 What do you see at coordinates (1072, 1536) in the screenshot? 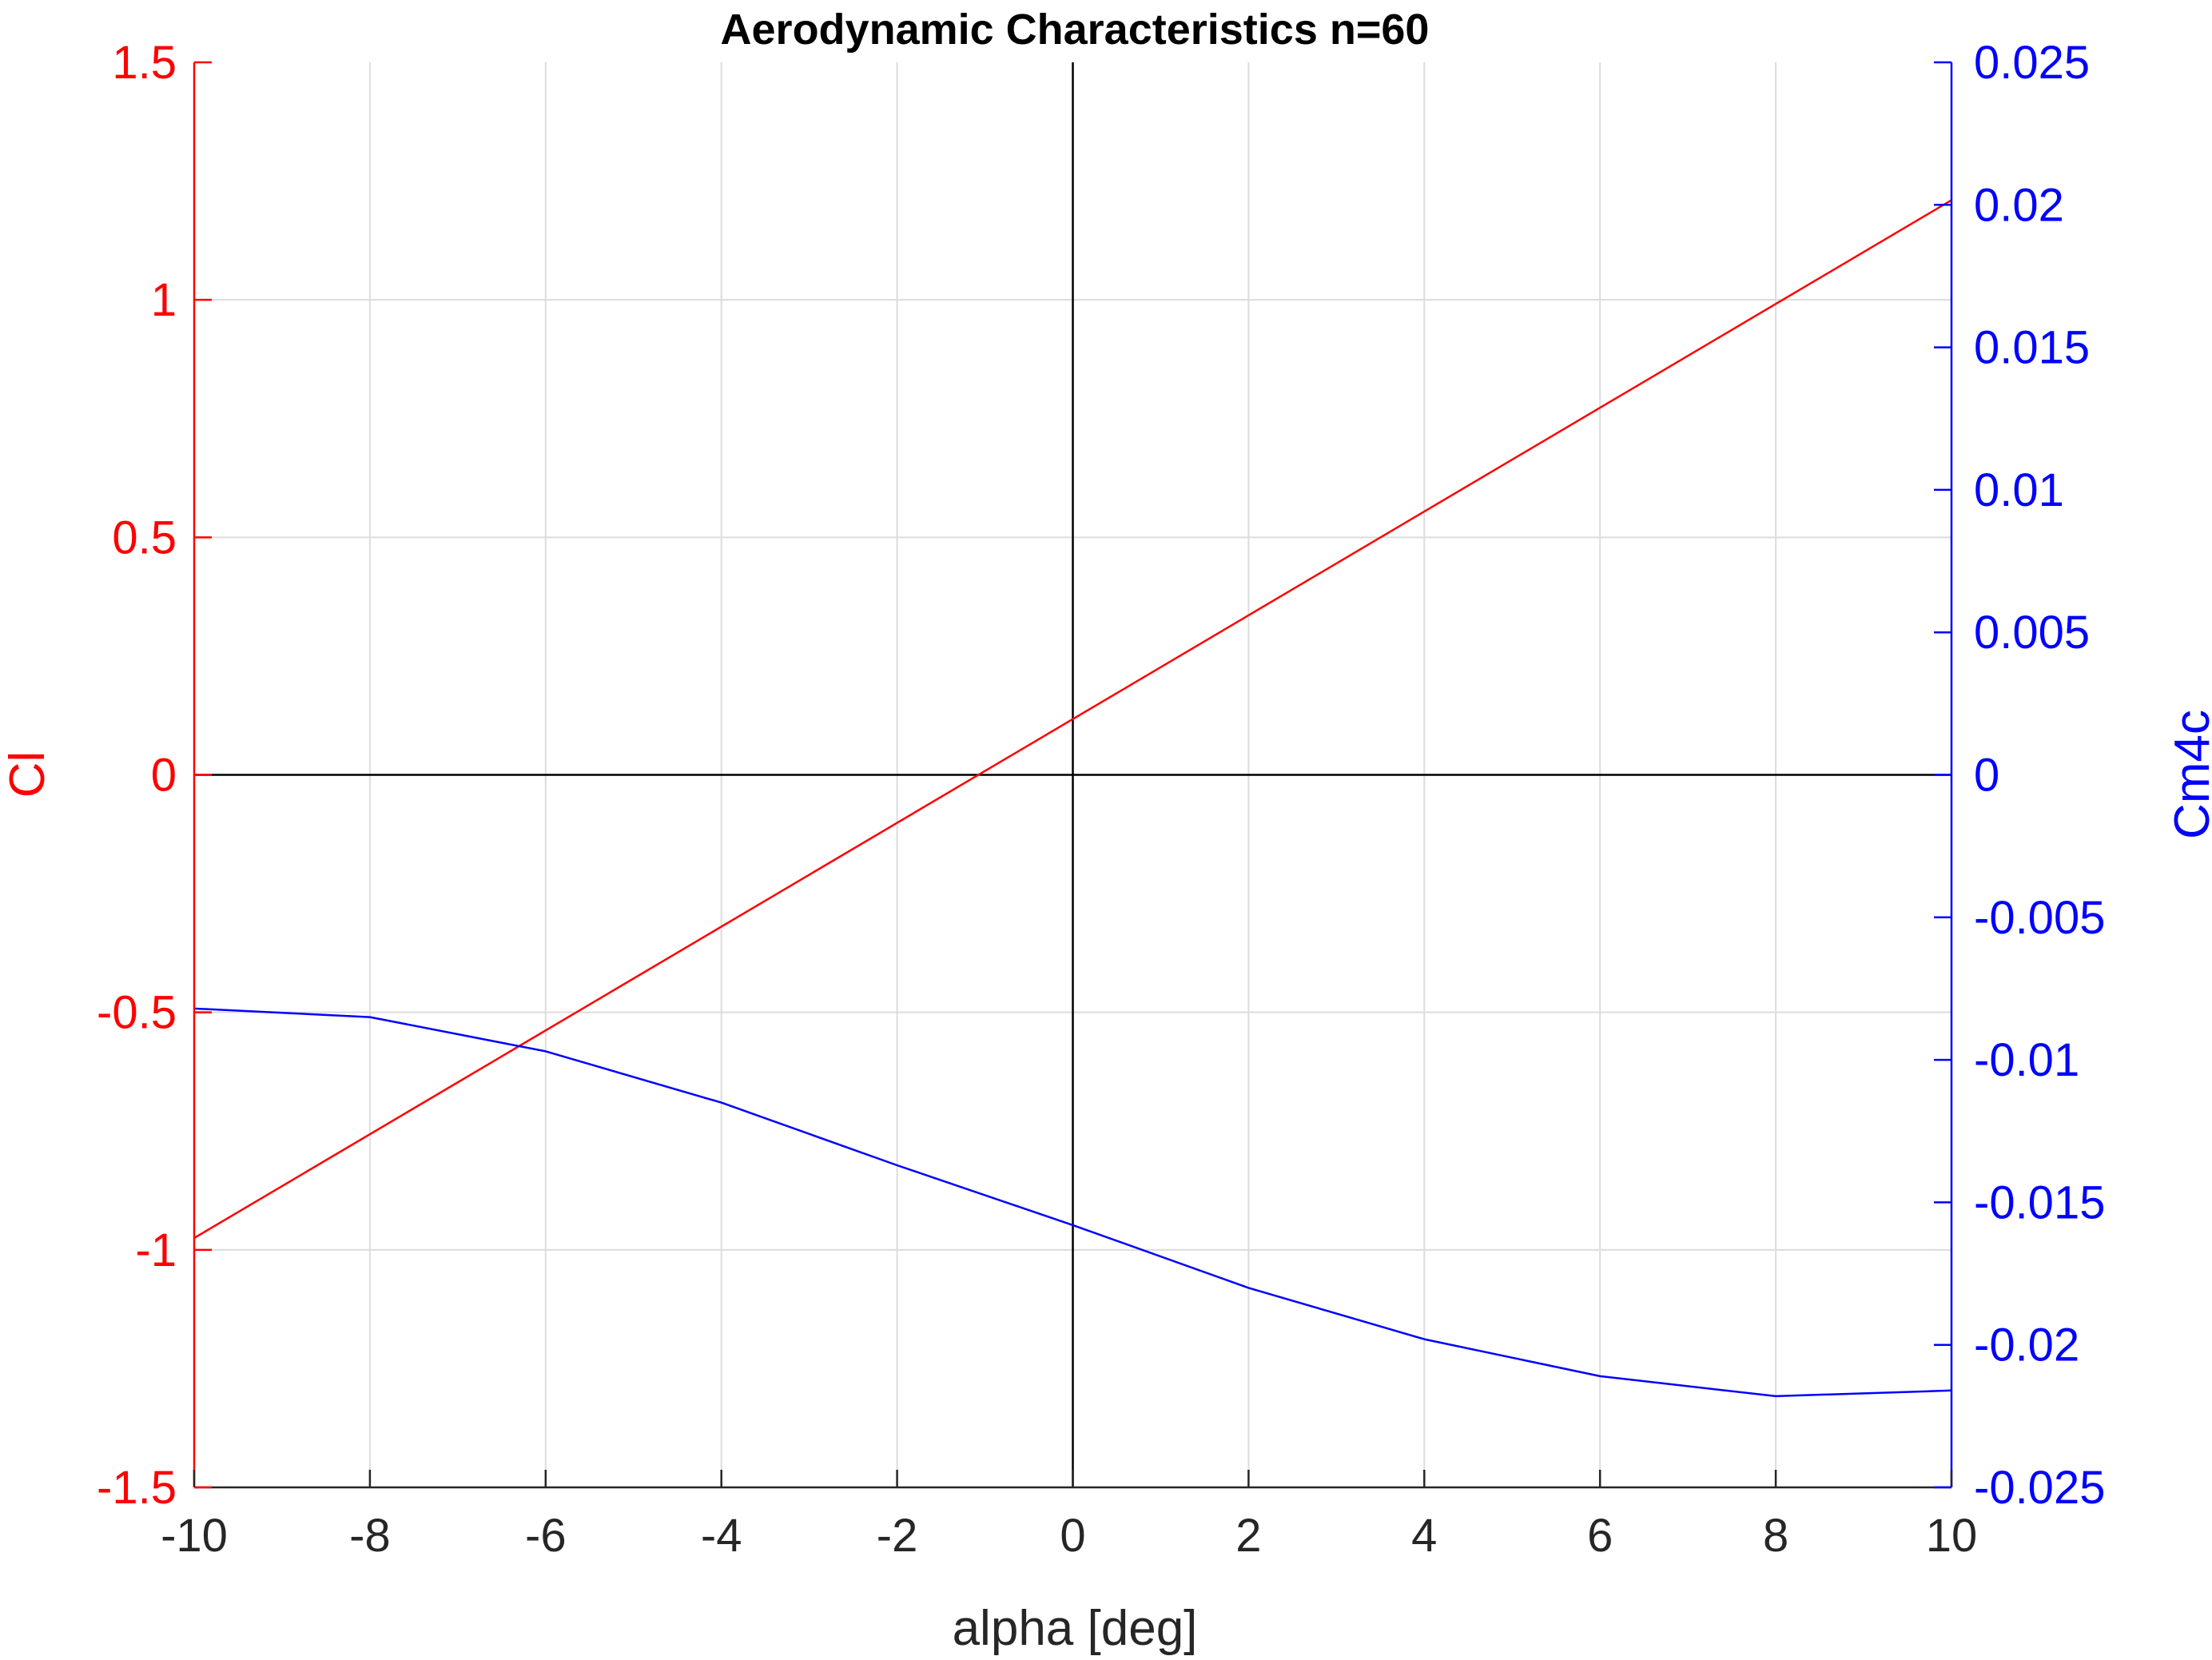
I see `x-tick-label: 0` at bounding box center [1072, 1536].